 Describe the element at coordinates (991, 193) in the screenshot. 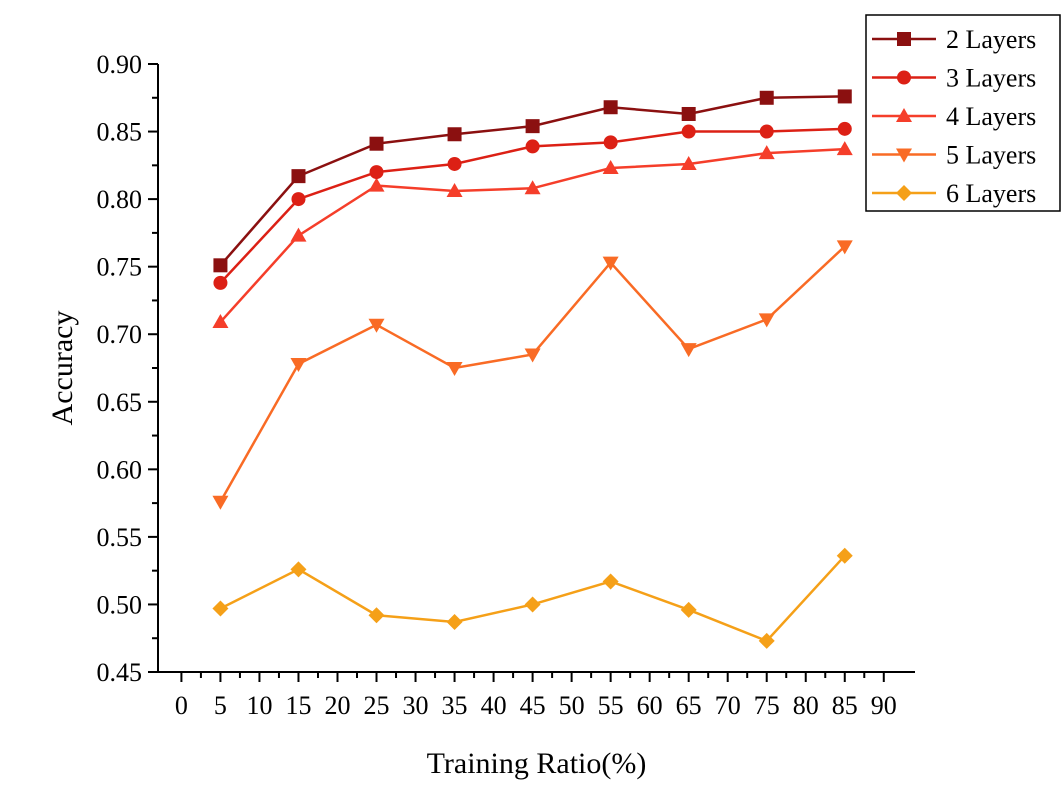

I see `legend-label: 6 Layers` at that location.